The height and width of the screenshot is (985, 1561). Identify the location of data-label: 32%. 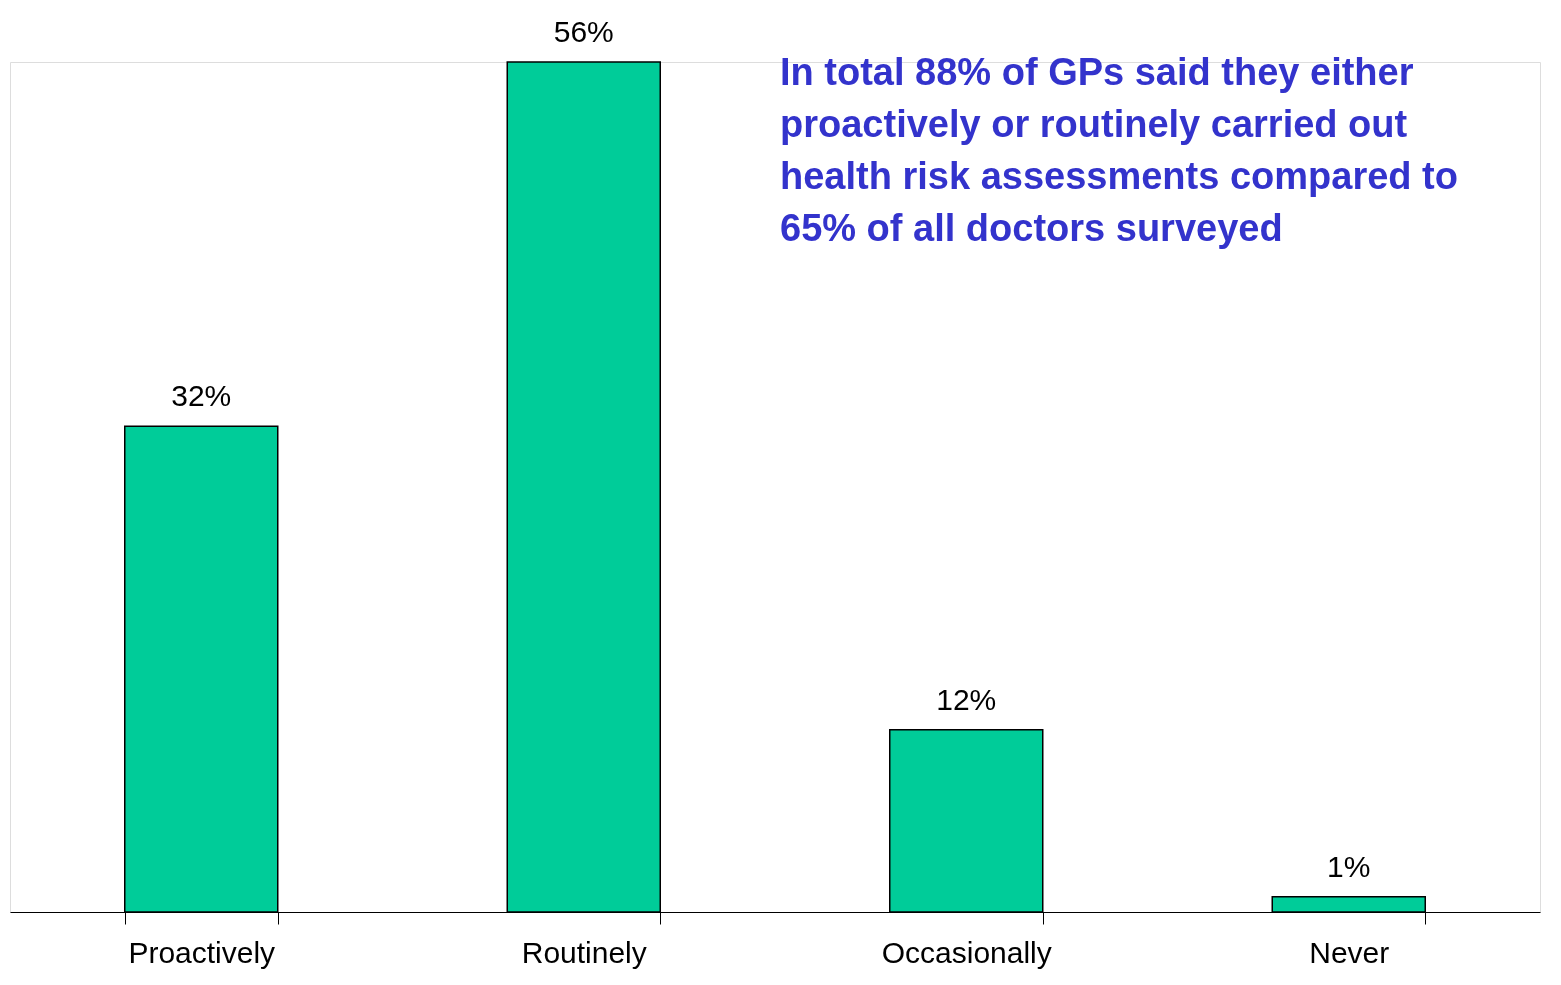
(201, 396).